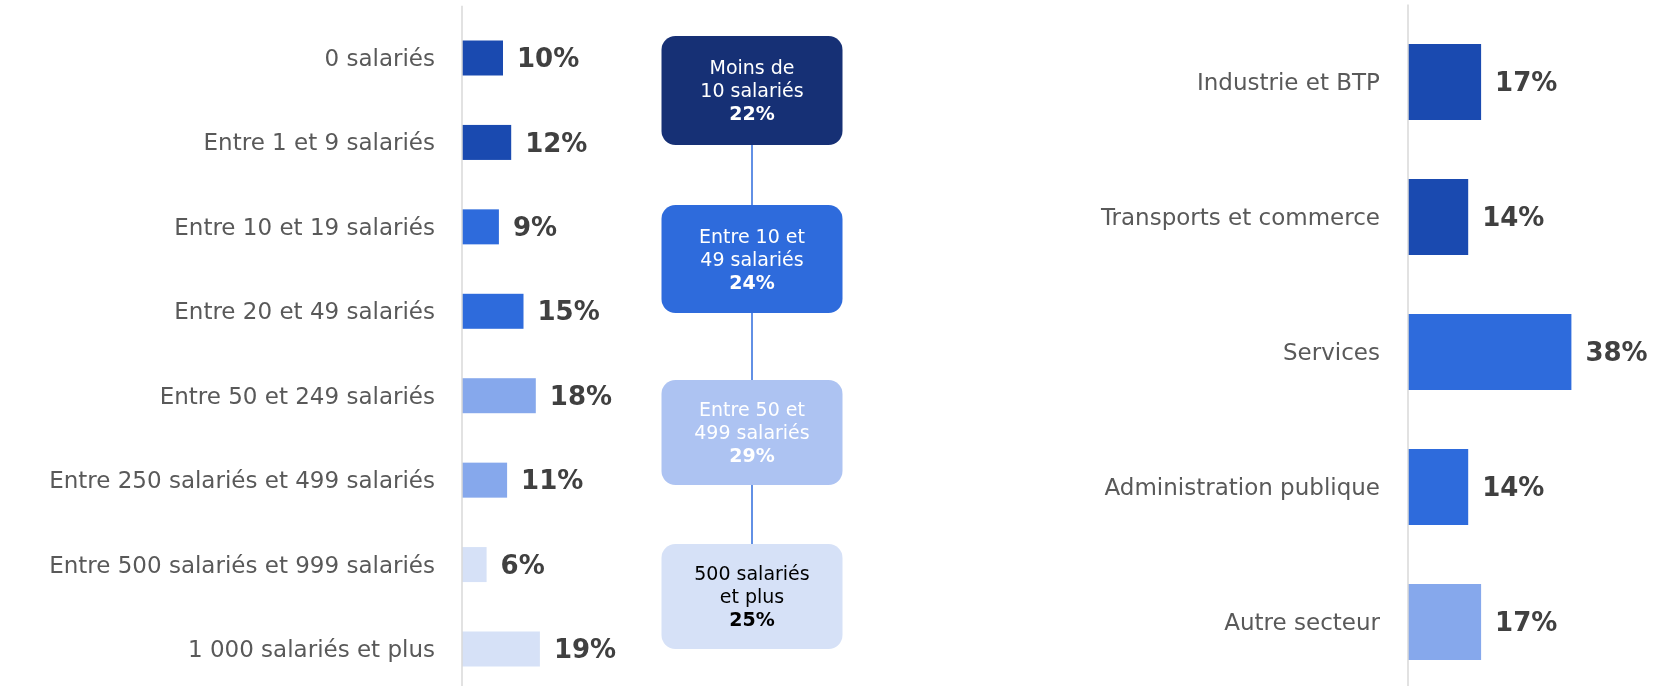 This screenshot has width=1654, height=686. Describe the element at coordinates (304, 226) in the screenshot. I see `y-tick-label: Entre 10 et 19 salariés` at that location.